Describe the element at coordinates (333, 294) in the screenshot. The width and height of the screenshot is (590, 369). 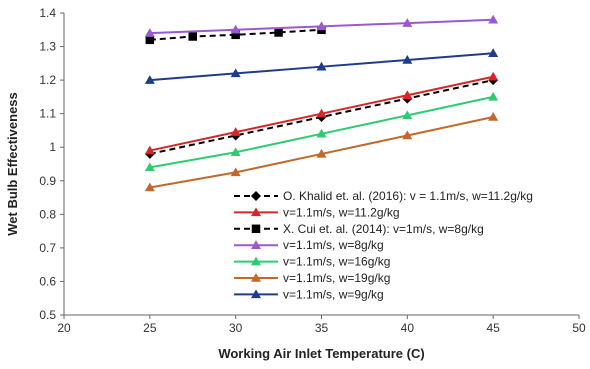
I see `legend-label: v=1.1m/s, w=9g/kg` at that location.